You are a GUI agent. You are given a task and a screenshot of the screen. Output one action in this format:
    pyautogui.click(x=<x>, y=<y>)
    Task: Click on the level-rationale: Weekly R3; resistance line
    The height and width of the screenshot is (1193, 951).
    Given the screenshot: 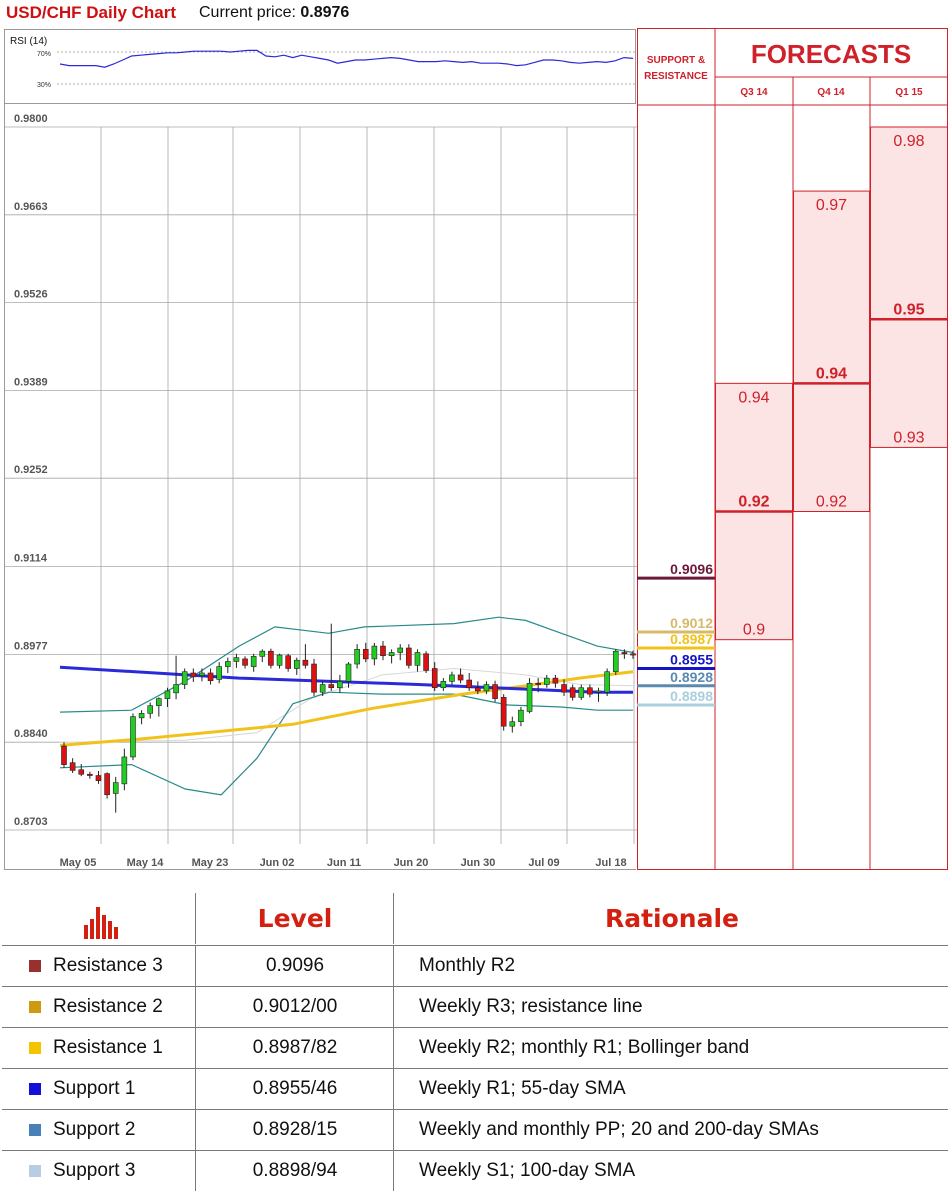 What is the action you would take?
    pyautogui.click(x=670, y=1007)
    